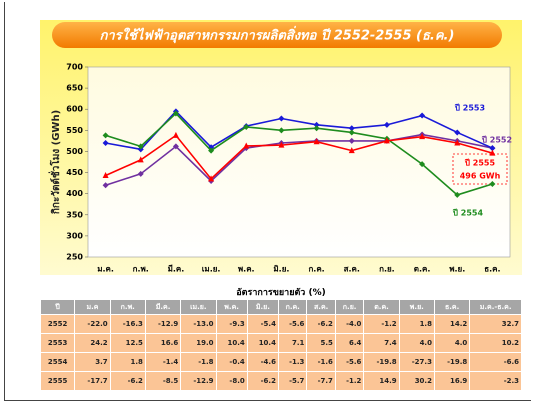 This screenshot has height=405, width=537. Describe the element at coordinates (74, 172) in the screenshot. I see `y-tick-label: 450` at that location.